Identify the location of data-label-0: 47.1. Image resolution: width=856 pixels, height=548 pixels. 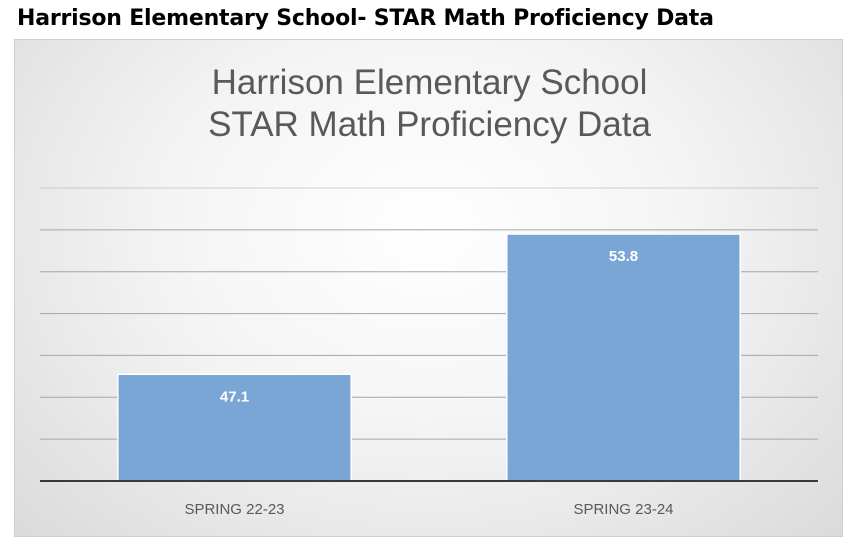
(234, 396).